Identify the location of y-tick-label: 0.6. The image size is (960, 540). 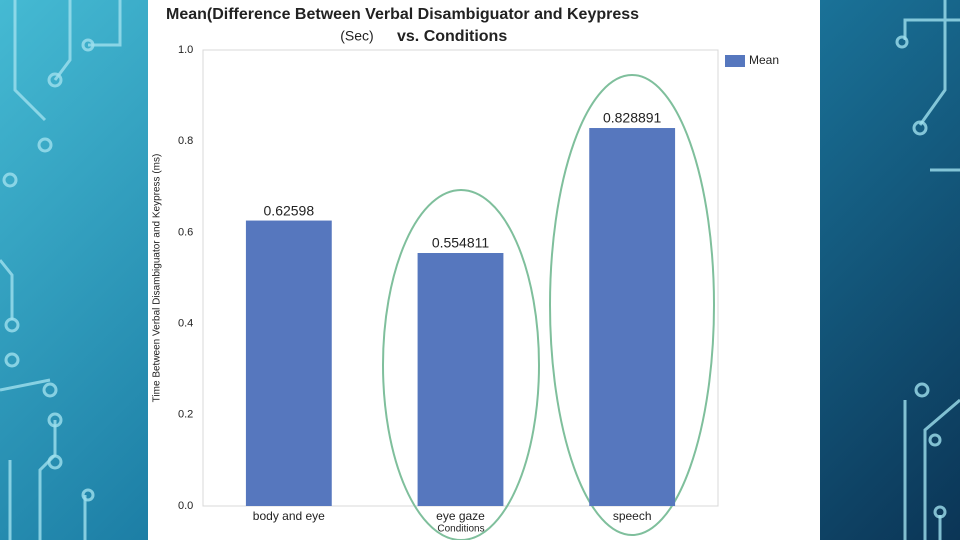
(185, 232).